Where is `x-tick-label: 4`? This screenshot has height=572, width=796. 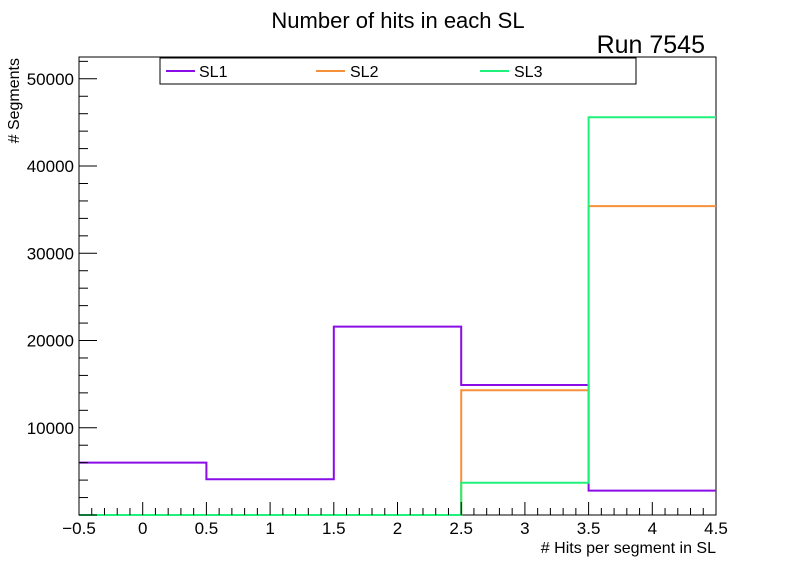 x-tick-label: 4 is located at coordinates (652, 528).